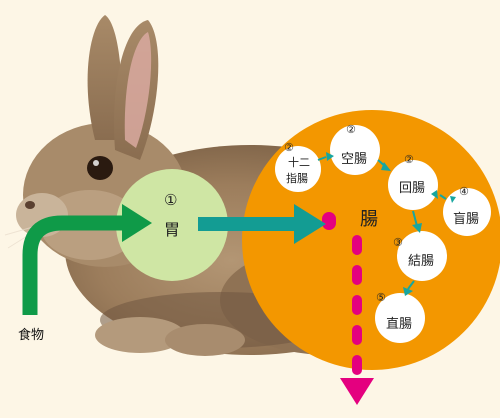 This screenshot has height=418, width=500. Describe the element at coordinates (355, 150) in the screenshot. I see `node-jejunum` at that location.